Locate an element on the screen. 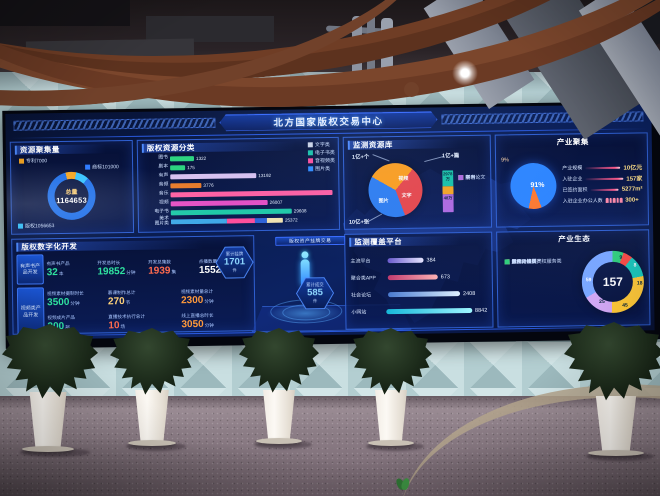  legend-item: 版权1056653 is located at coordinates (35, 226).